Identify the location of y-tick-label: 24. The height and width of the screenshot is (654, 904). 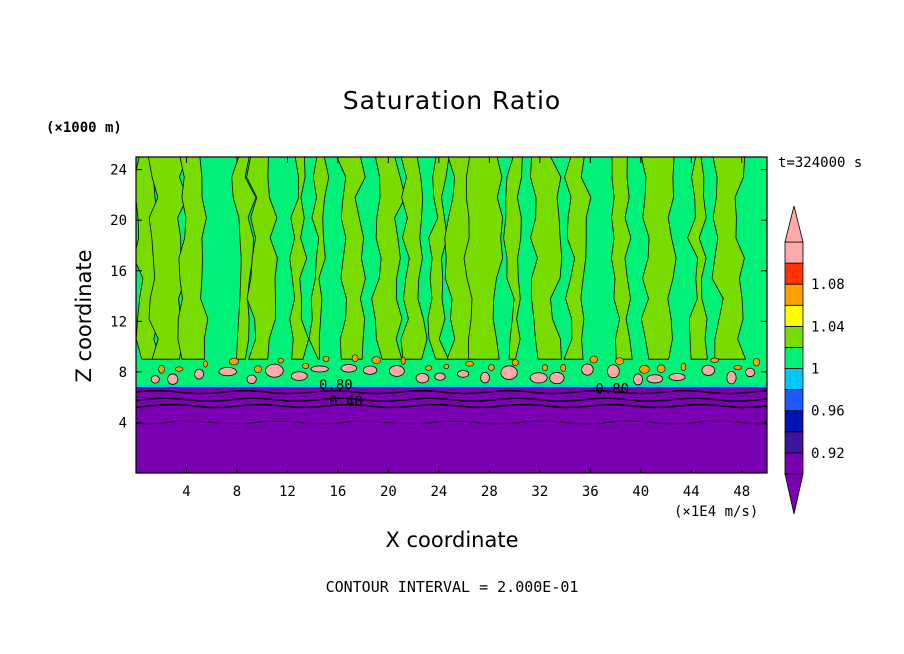
(118, 171).